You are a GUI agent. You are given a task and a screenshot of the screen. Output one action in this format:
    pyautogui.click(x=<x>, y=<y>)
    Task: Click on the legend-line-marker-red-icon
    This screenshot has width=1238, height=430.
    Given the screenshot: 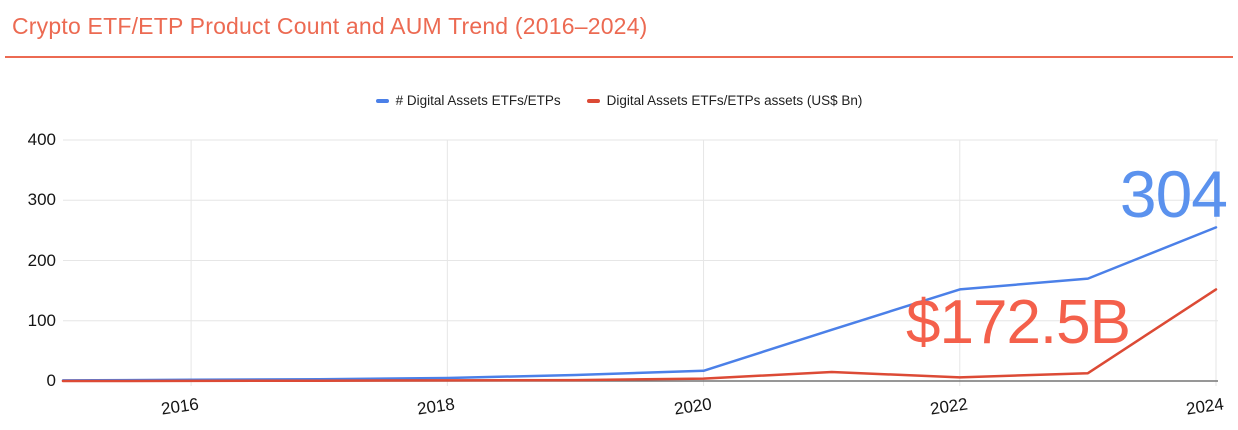 What is the action you would take?
    pyautogui.click(x=593, y=100)
    